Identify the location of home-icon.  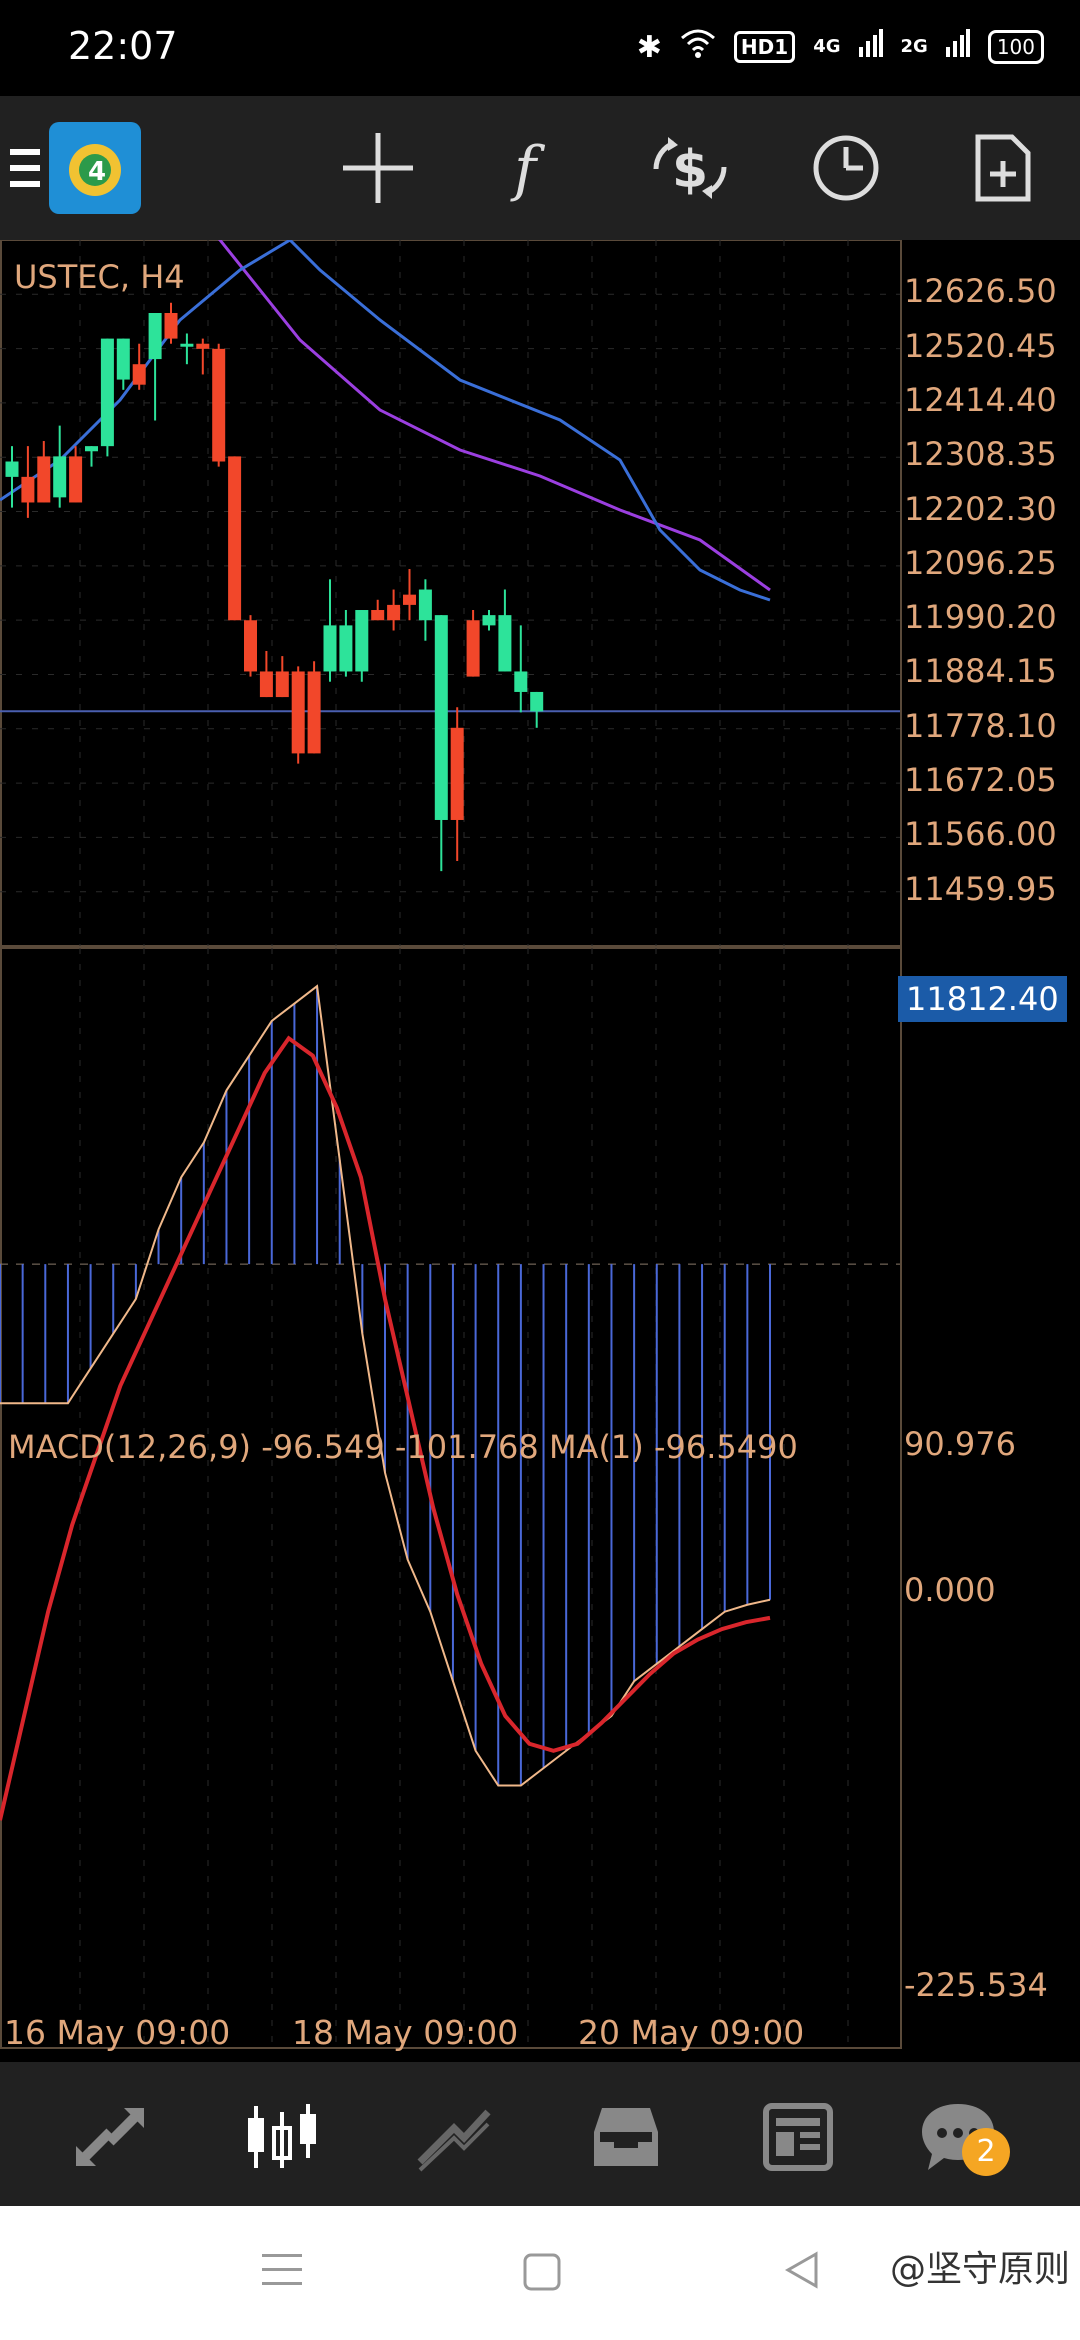
(542, 2274).